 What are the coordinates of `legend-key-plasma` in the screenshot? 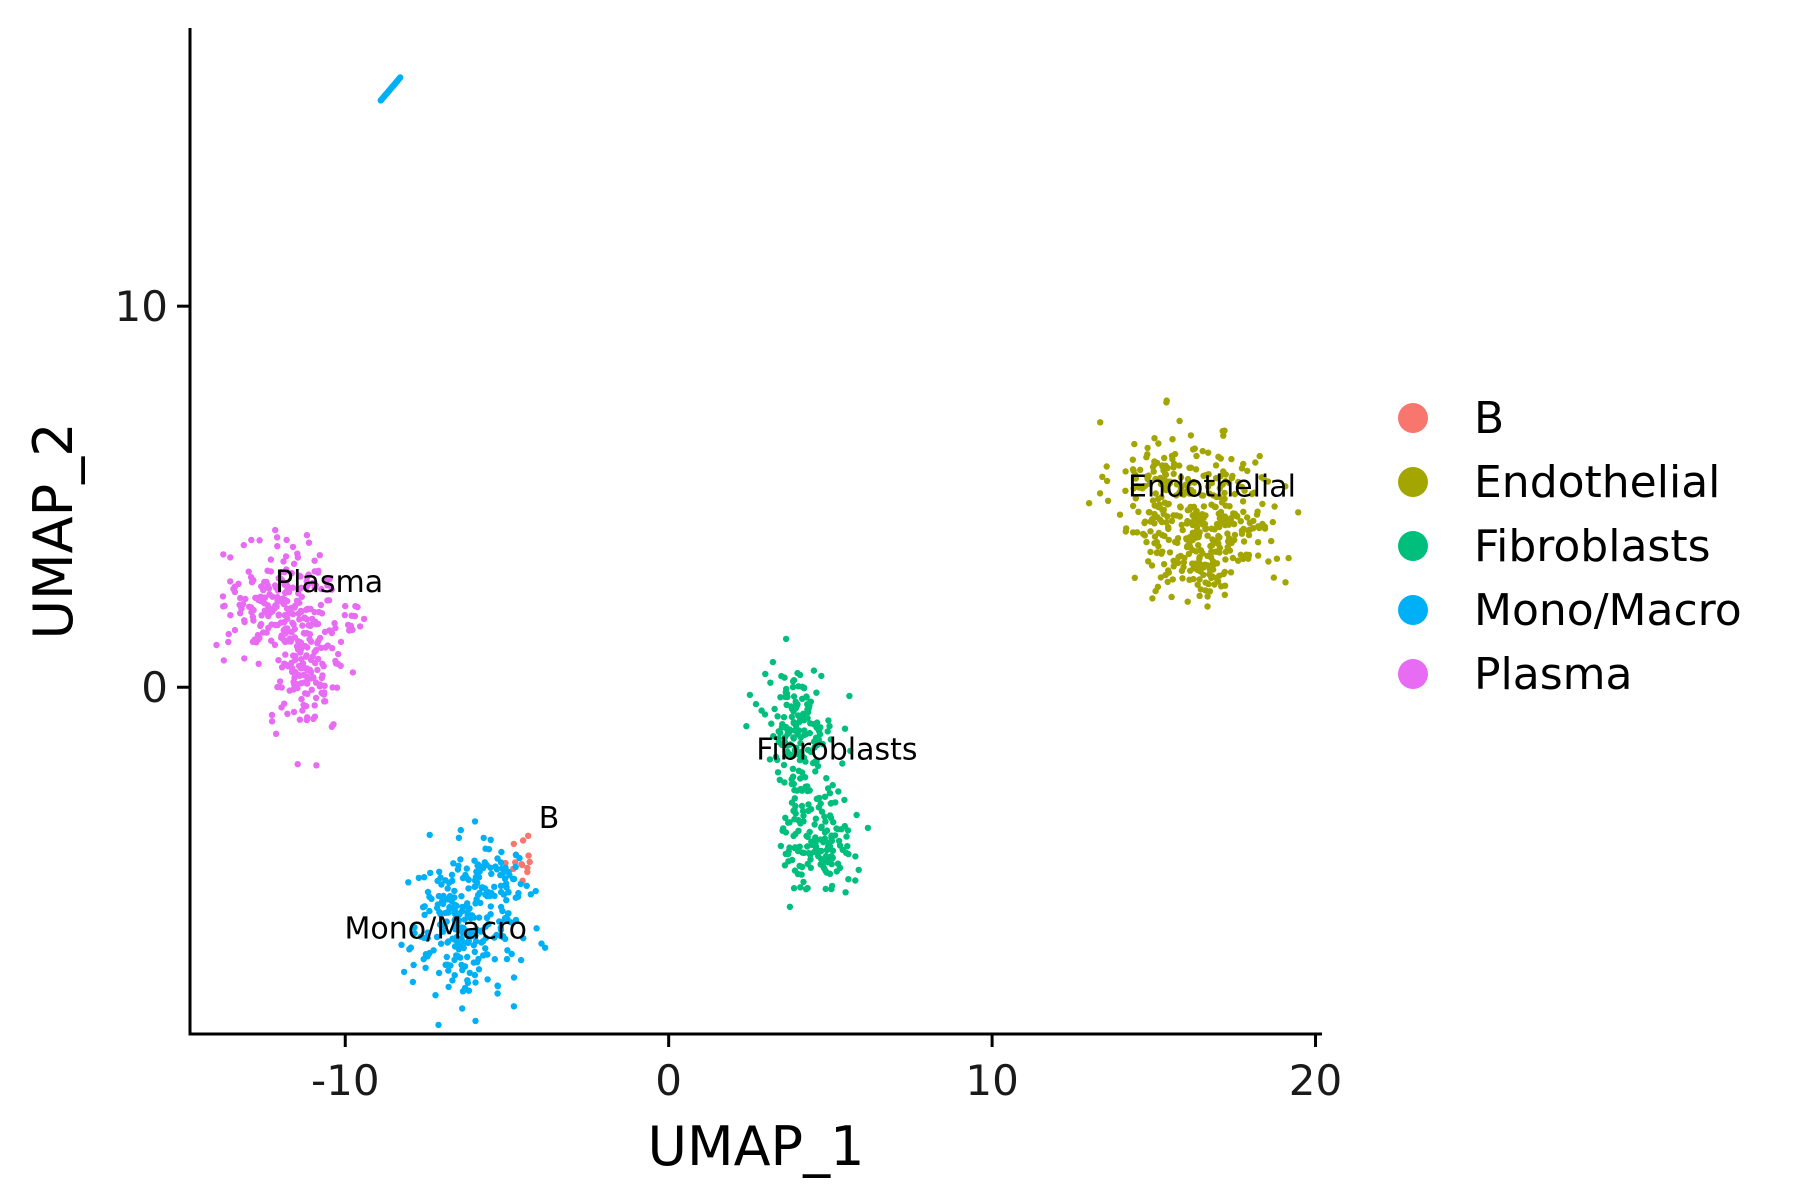 It's located at (1413, 674).